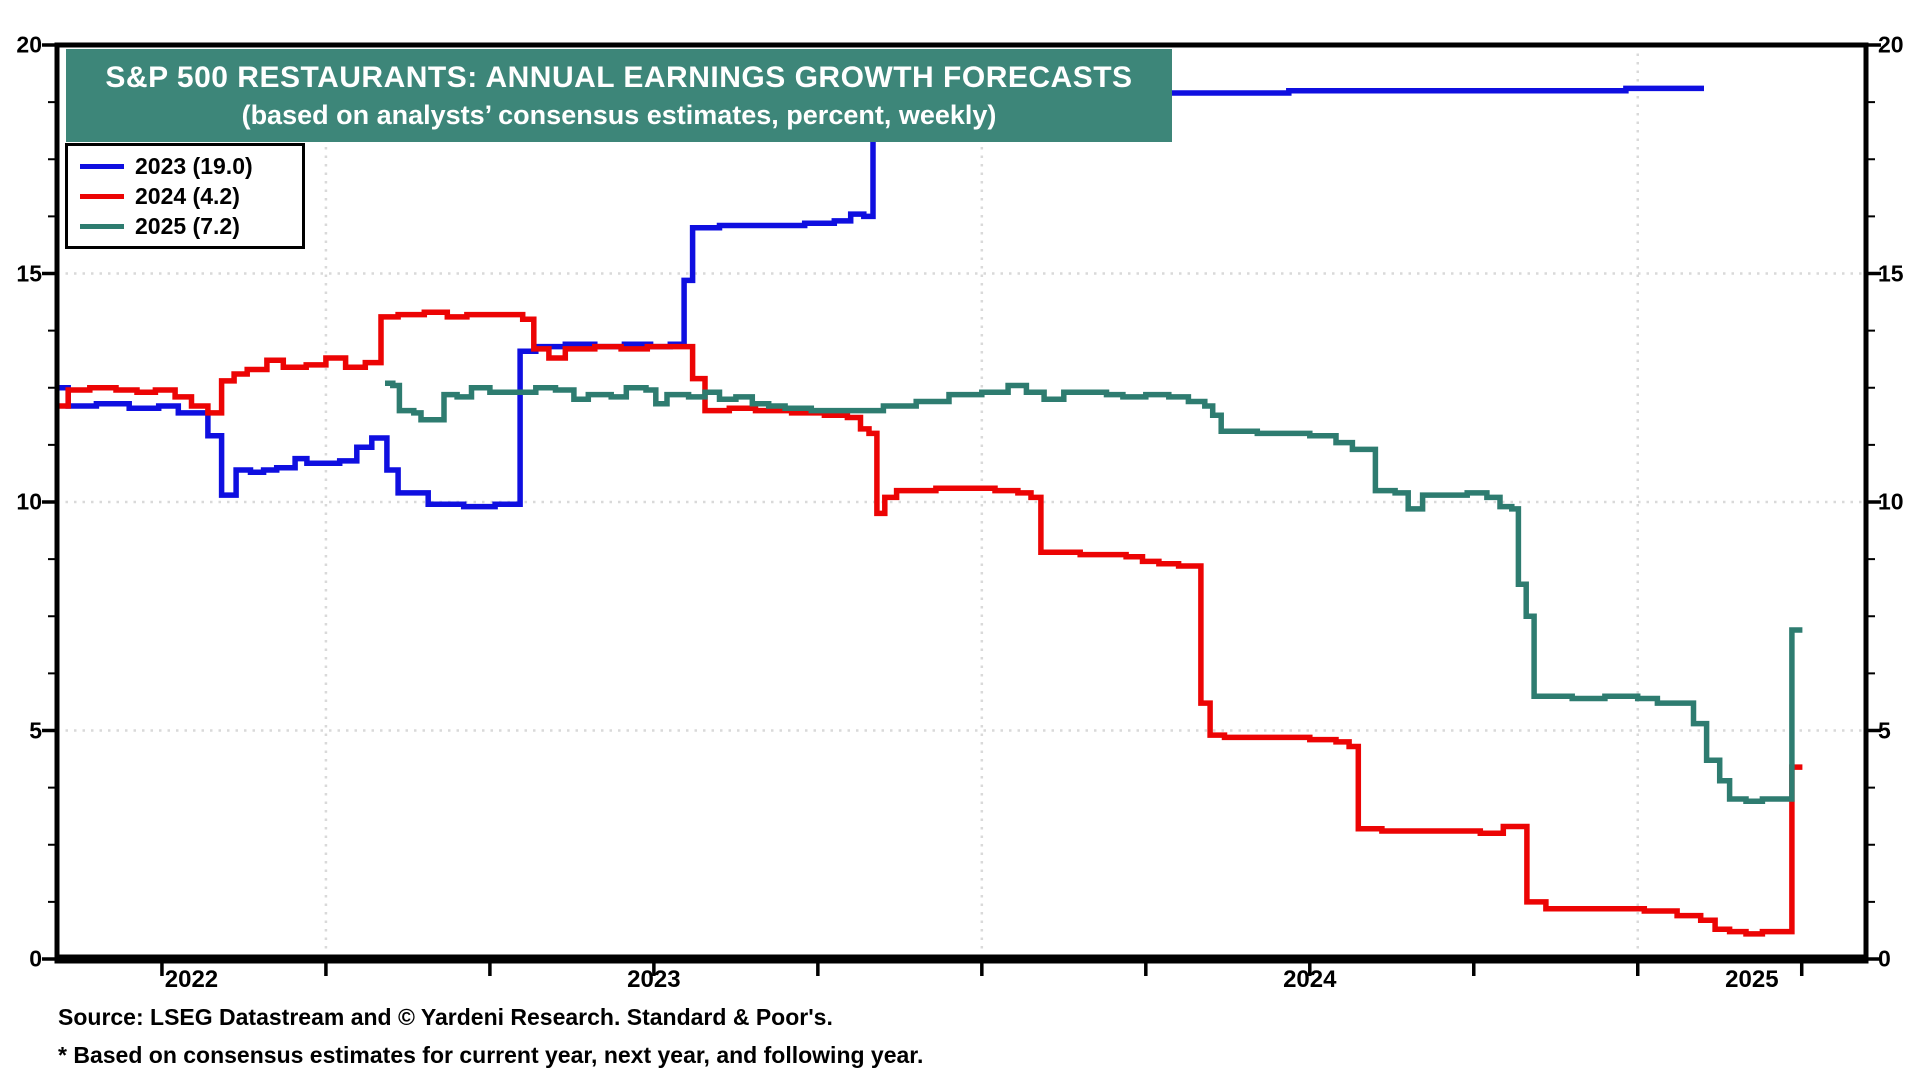 Image resolution: width=1920 pixels, height=1080 pixels. I want to click on legend-swatch-2024, so click(102, 196).